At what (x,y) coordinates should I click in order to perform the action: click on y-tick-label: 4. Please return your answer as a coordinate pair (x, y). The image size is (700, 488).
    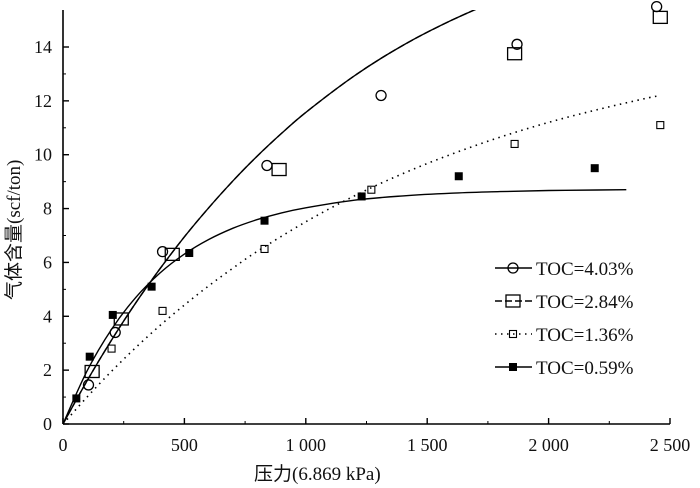
    Looking at the image, I should click on (47, 316).